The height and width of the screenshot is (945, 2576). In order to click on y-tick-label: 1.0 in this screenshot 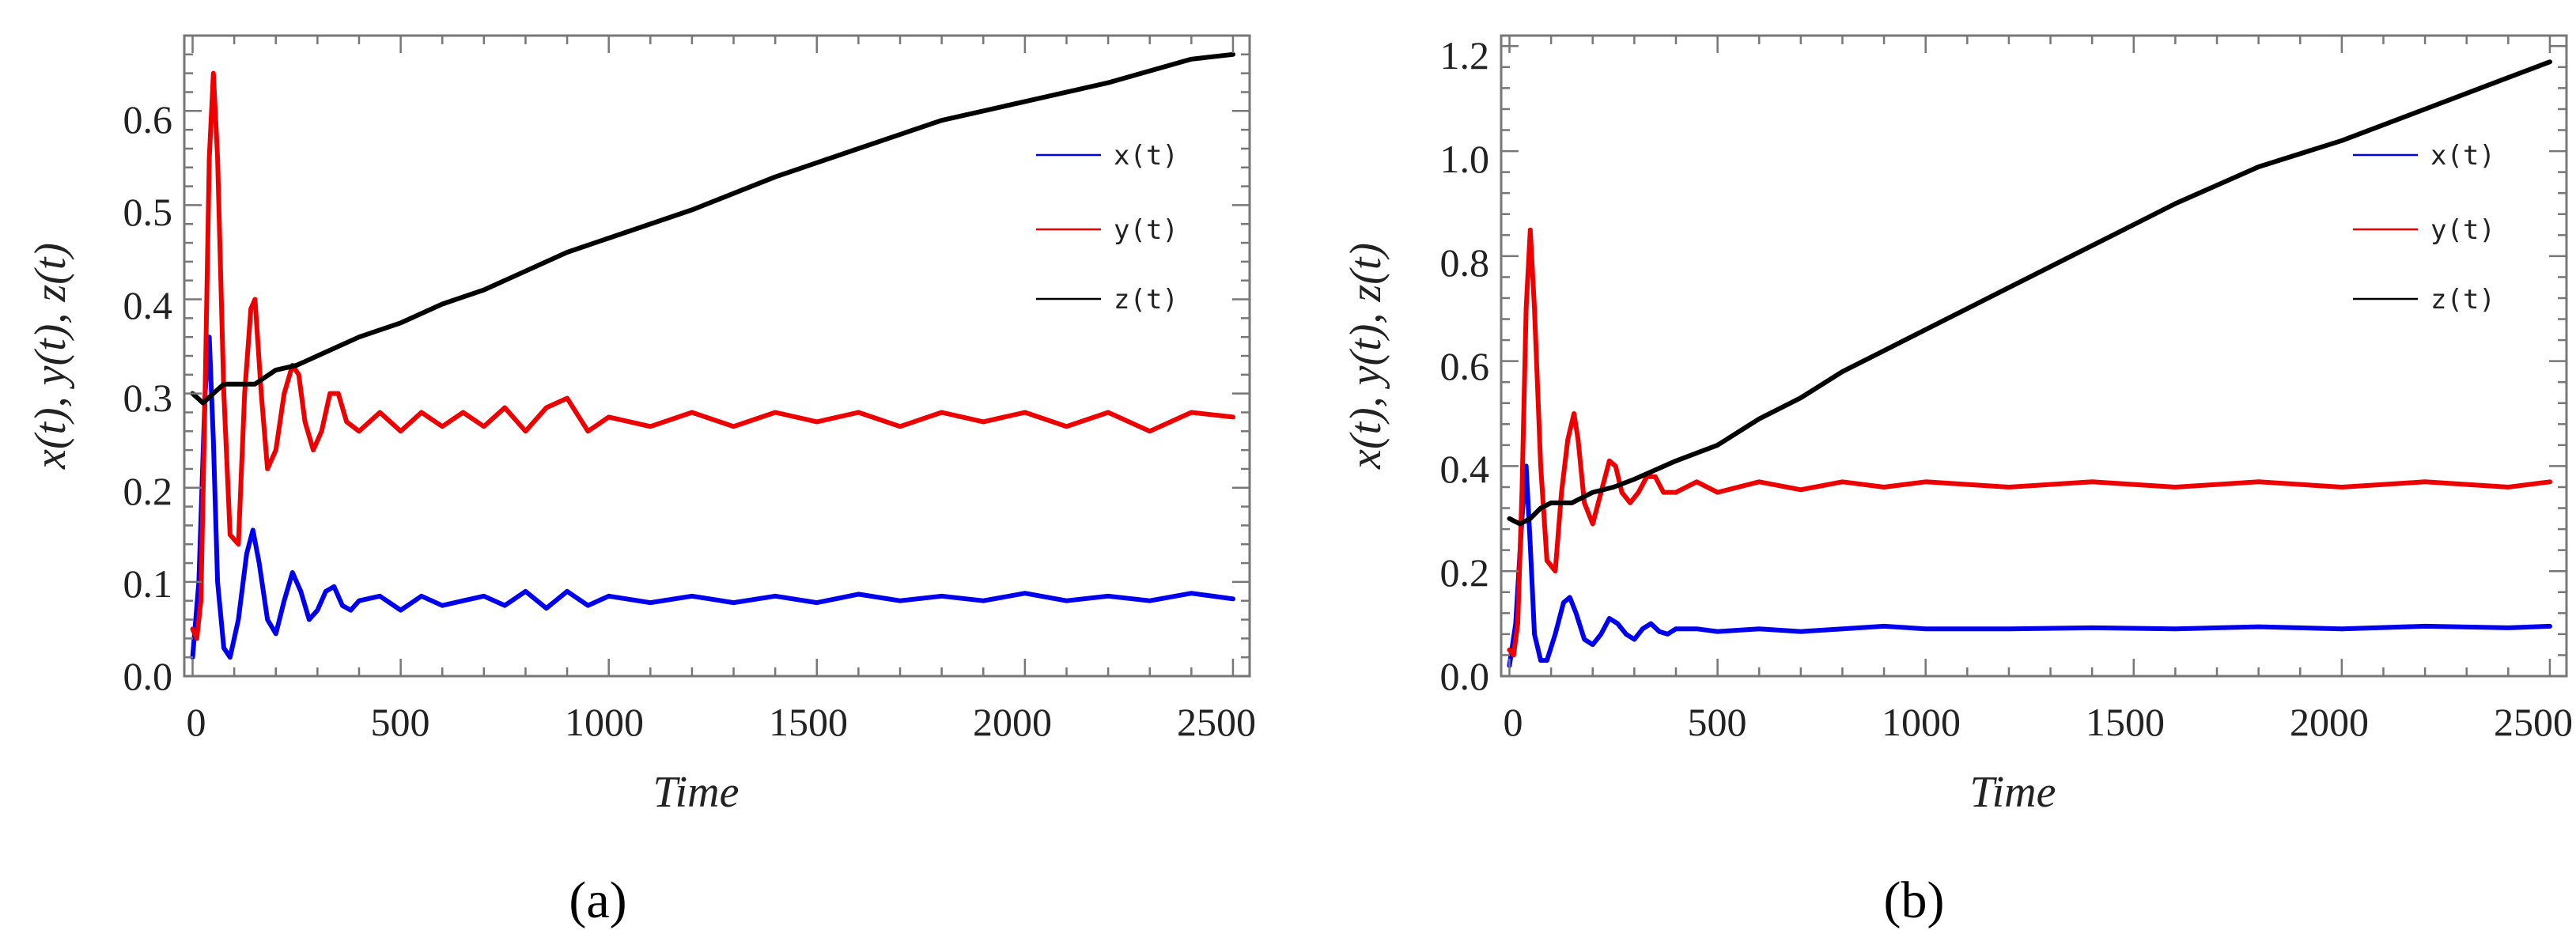, I will do `click(1465, 159)`.